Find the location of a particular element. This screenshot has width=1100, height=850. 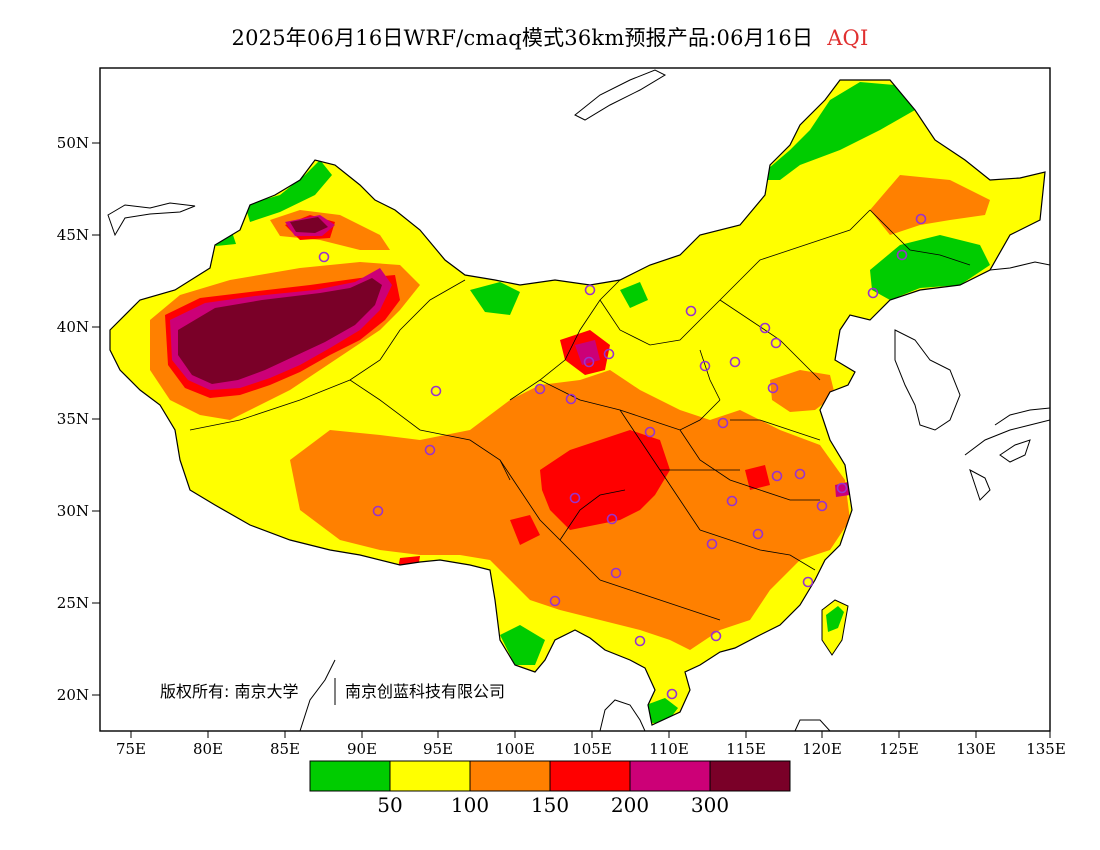

legend-label: 150 is located at coordinates (550, 805).